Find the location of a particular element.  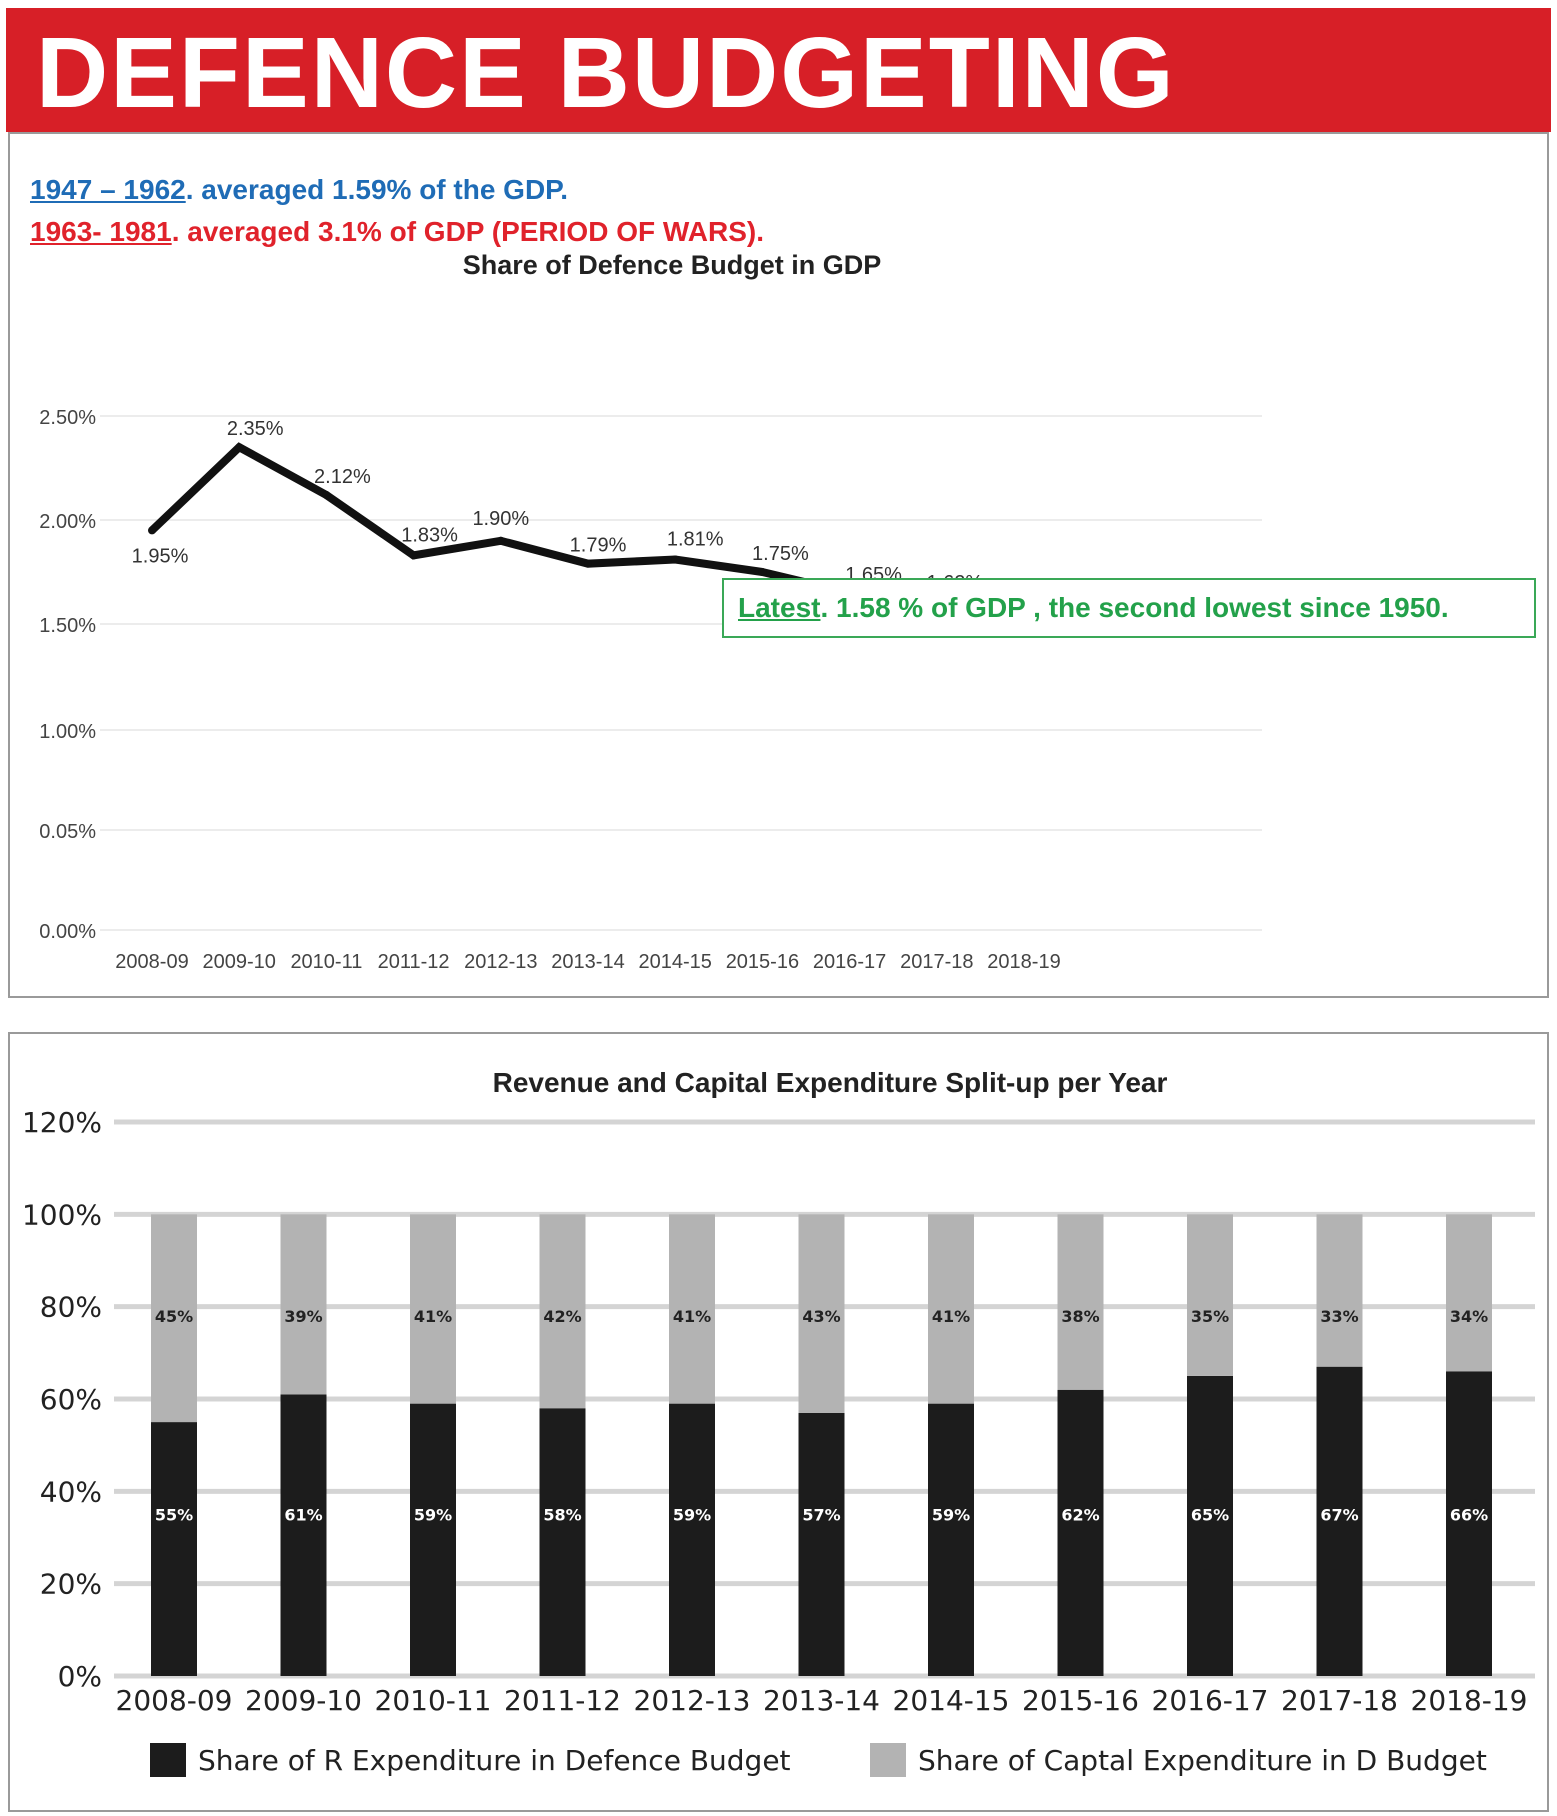

bar-chart-x-tick: 2015-16 is located at coordinates (1080, 1700).